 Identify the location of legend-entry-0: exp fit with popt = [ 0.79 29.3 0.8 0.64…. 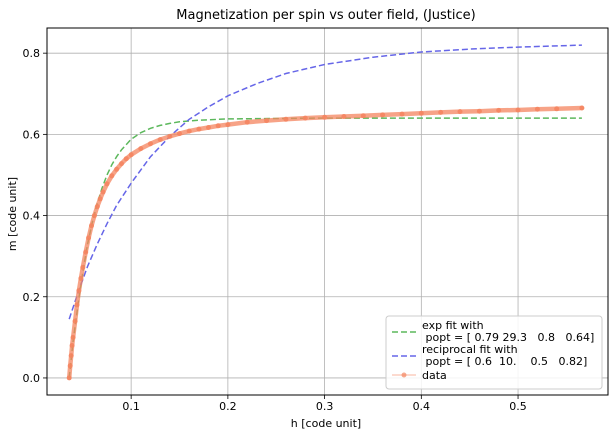
(508, 331).